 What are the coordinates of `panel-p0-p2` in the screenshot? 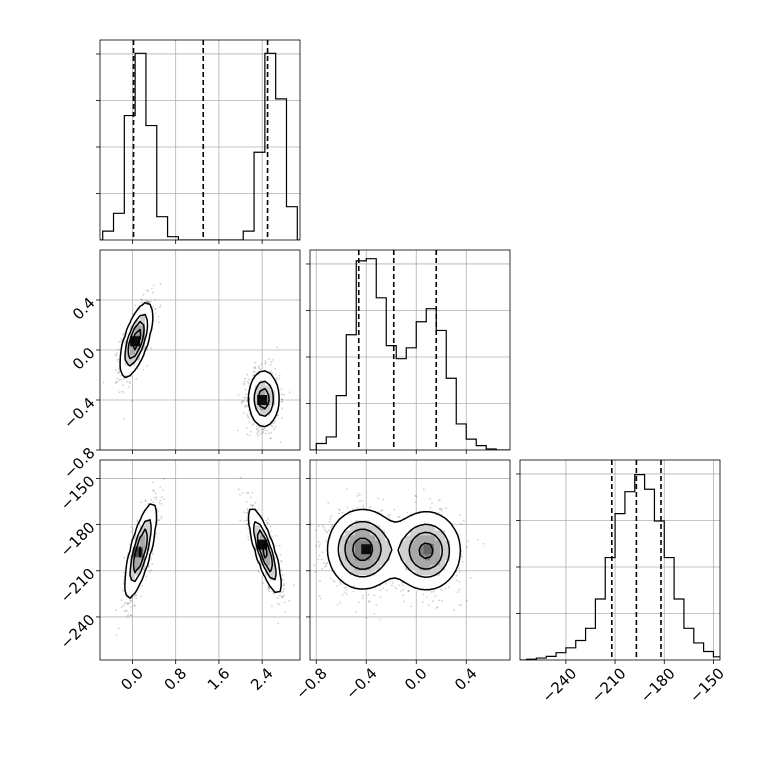 It's located at (200, 560).